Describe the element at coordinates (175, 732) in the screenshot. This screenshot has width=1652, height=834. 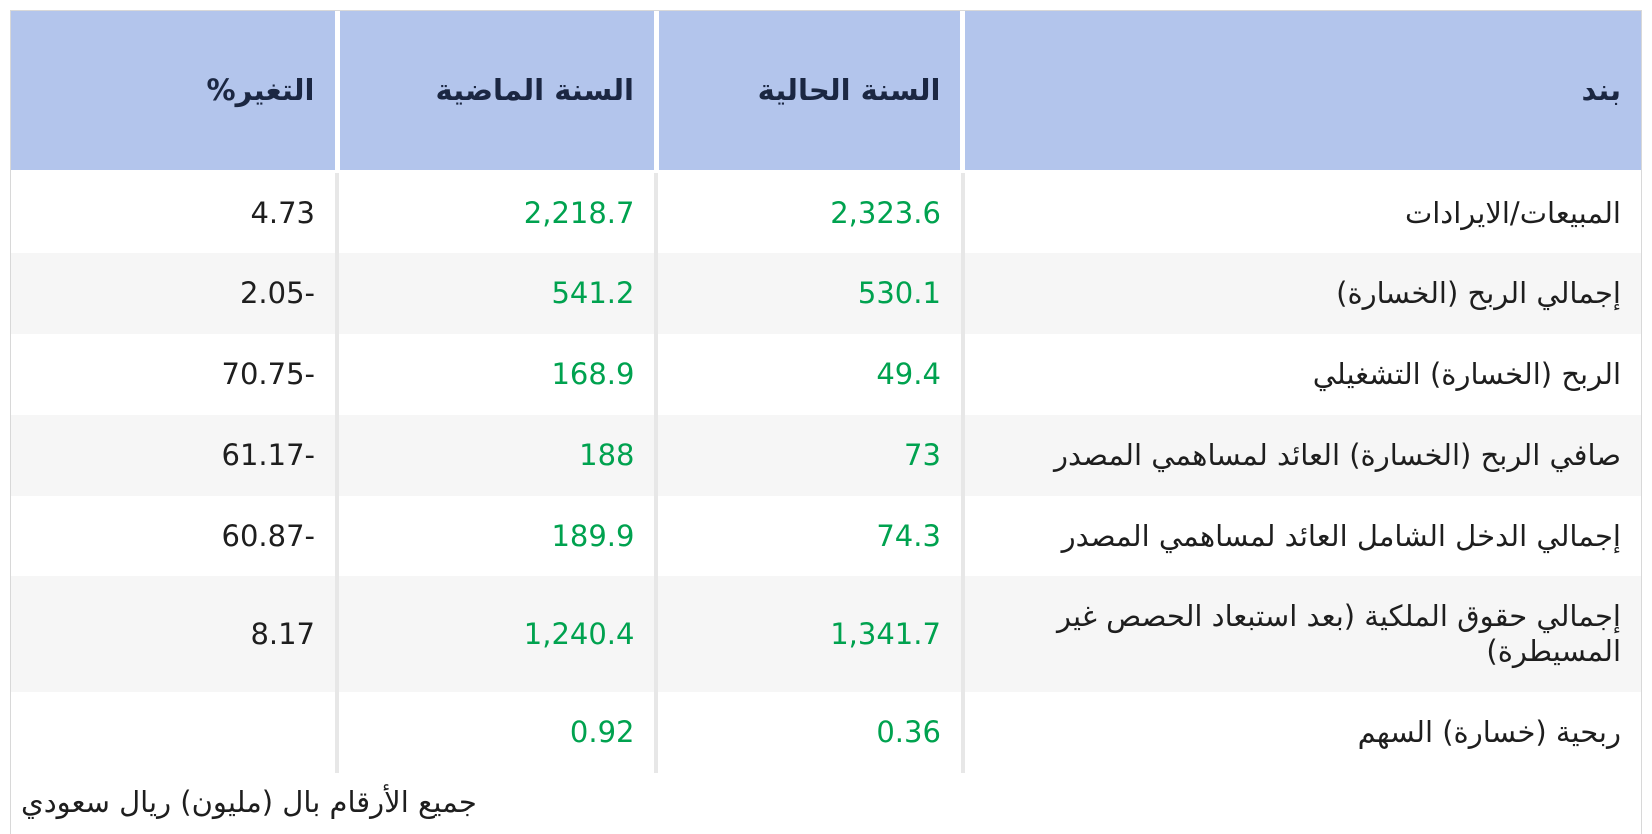
I see `change-percent-cell` at that location.